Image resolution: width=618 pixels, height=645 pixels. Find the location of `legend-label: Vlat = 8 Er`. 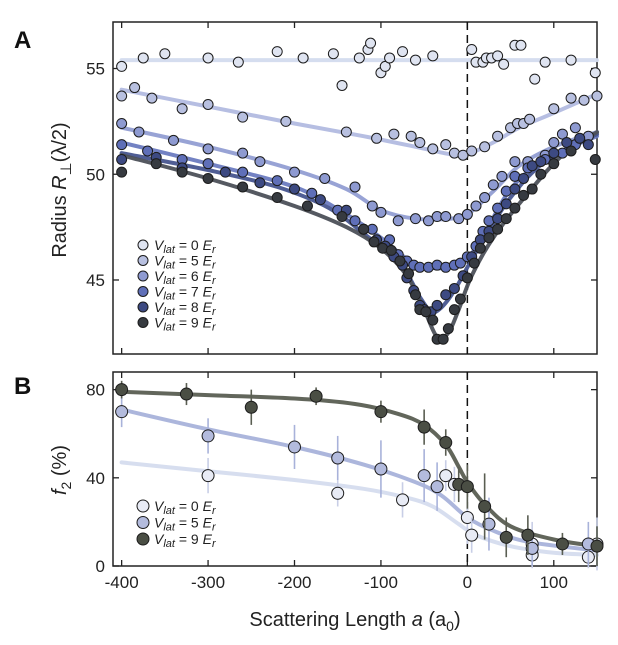

legend-label: Vlat = 8 Er is located at coordinates (185, 308).